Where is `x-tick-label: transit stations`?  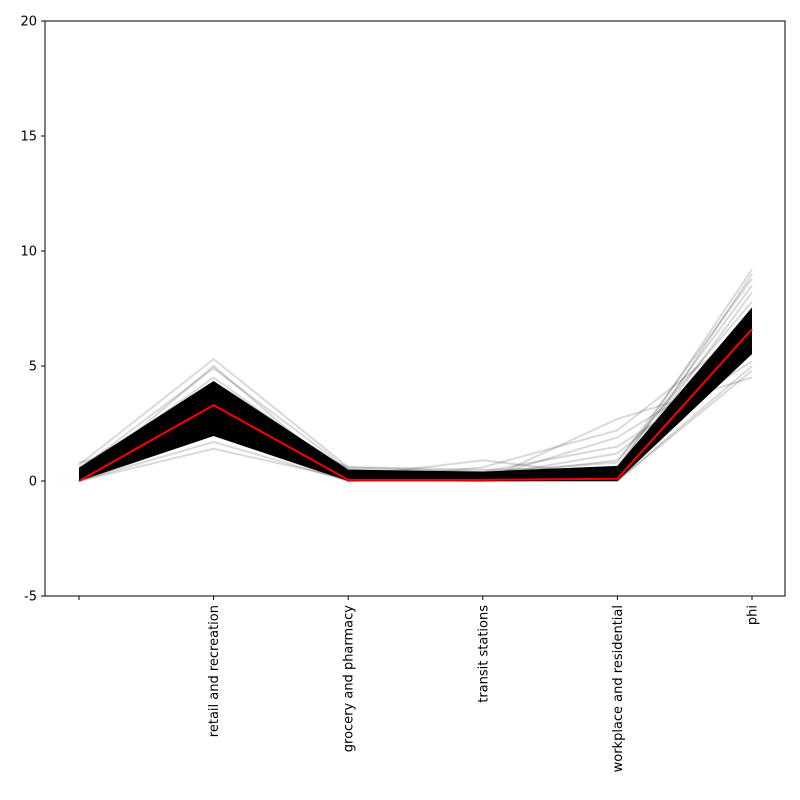 x-tick-label: transit stations is located at coordinates (483, 654).